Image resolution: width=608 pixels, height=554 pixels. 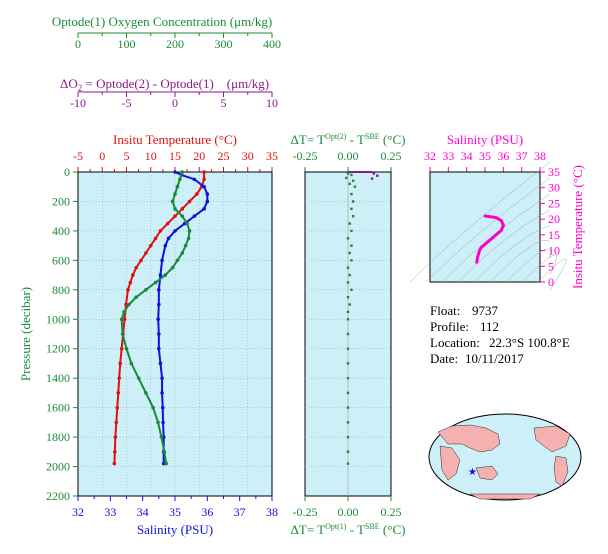 What do you see at coordinates (391, 512) in the screenshot?
I see `tick-label: 0.25` at bounding box center [391, 512].